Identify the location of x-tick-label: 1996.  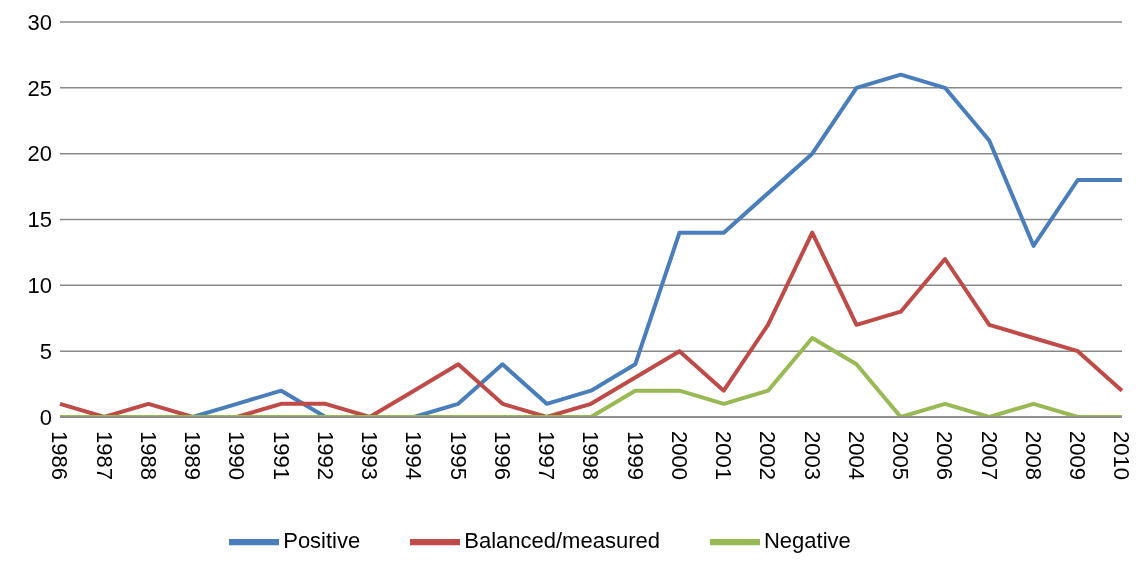
(502, 455).